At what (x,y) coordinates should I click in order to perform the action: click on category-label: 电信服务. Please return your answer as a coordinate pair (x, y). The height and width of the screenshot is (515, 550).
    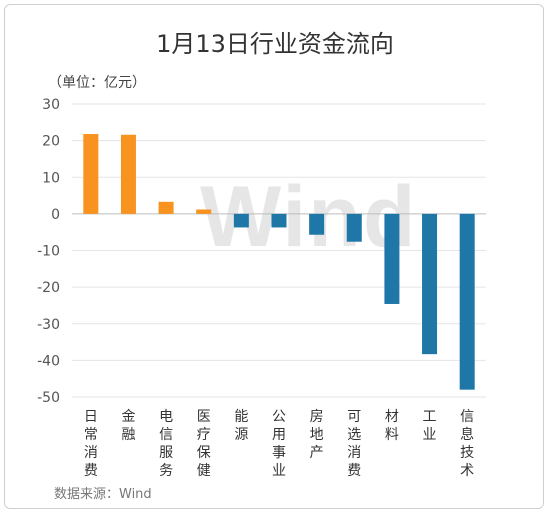
    Looking at the image, I should click on (166, 444).